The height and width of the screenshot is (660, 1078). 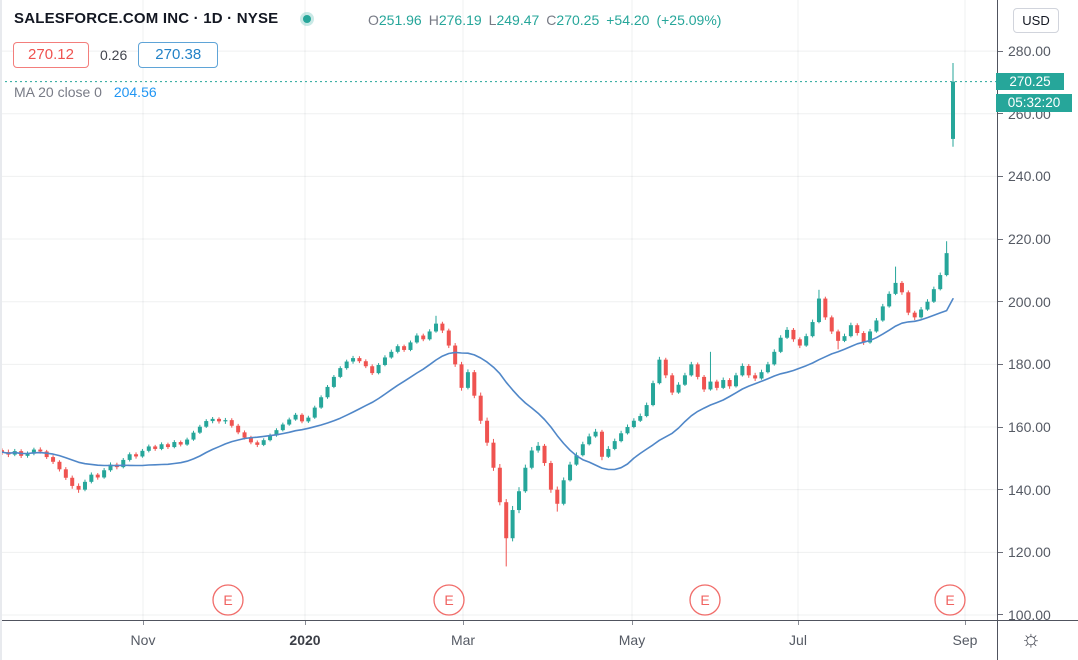 What do you see at coordinates (1029, 427) in the screenshot?
I see `price-tick-label: 160.00` at bounding box center [1029, 427].